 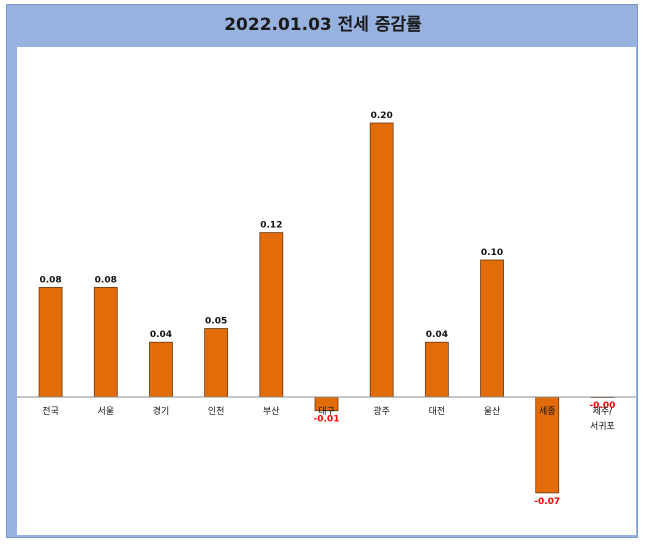 What do you see at coordinates (381, 411) in the screenshot?
I see `category-label-6: 광주` at bounding box center [381, 411].